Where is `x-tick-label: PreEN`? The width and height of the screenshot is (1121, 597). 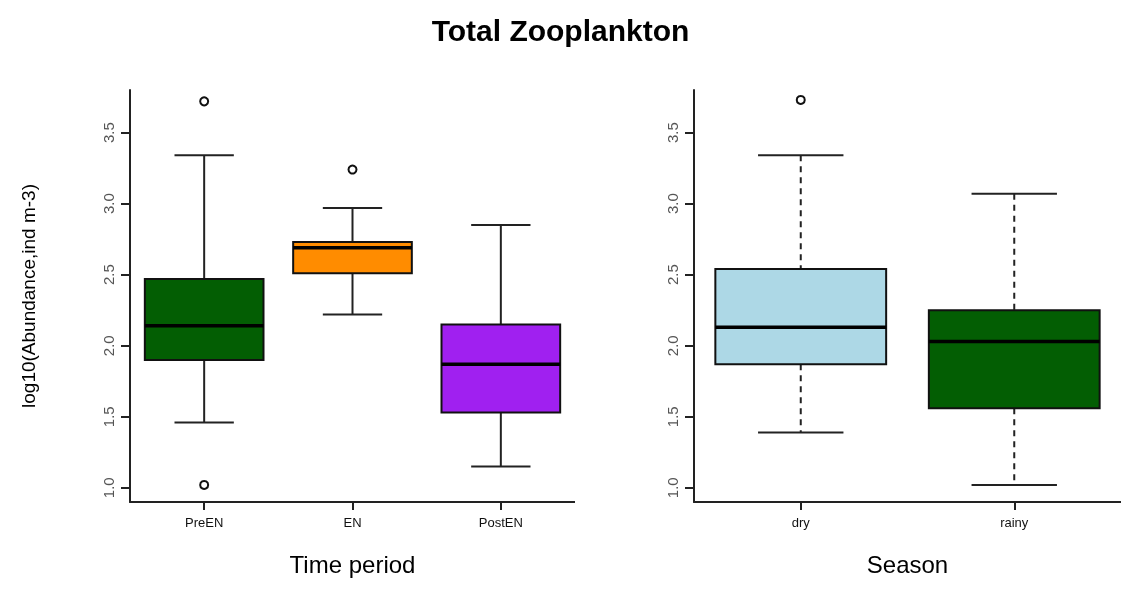 x-tick-label: PreEN is located at coordinates (204, 522).